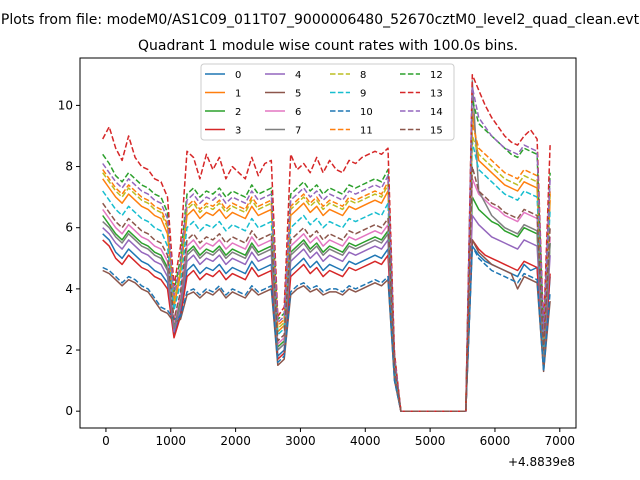  Describe the element at coordinates (235, 441) in the screenshot. I see `x-tick-label: 2000` at that location.